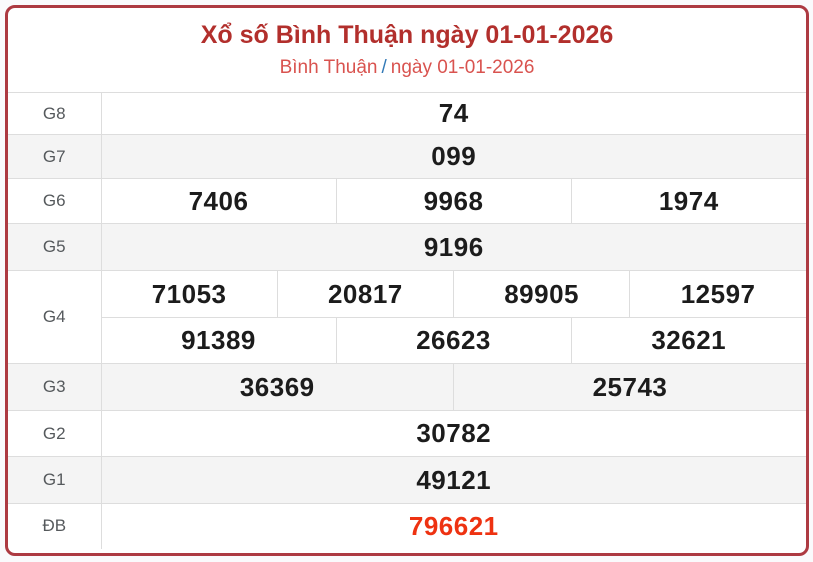 Image resolution: width=813 pixels, height=562 pixels. I want to click on prize-value-db: 796621, so click(453, 526).